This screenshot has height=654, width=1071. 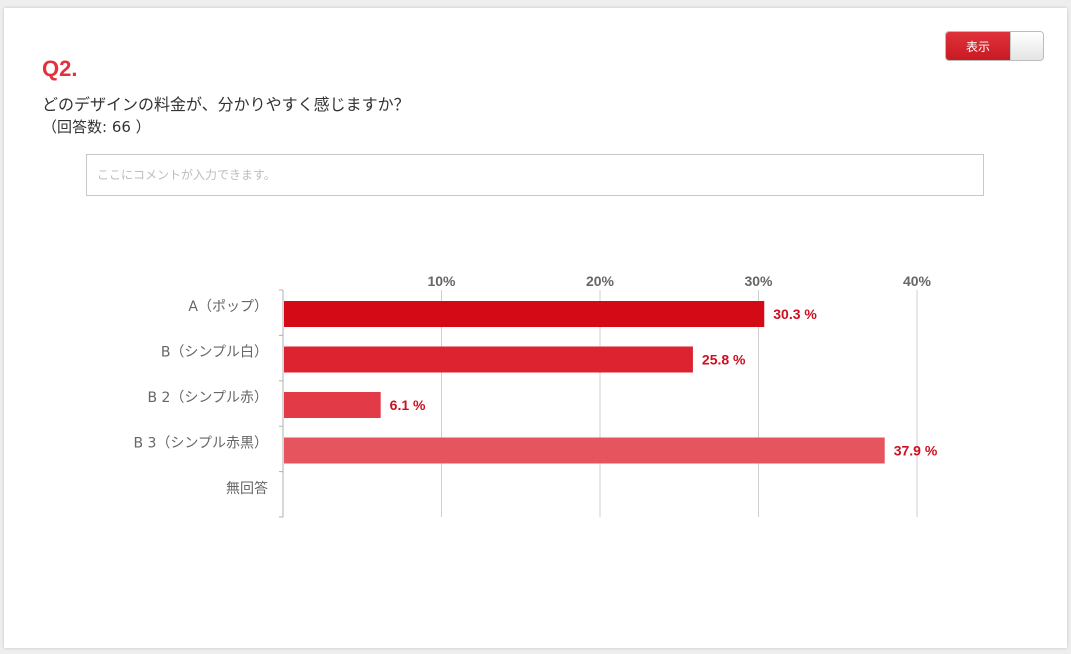 I want to click on value-label: 6.1 %, so click(x=408, y=405).